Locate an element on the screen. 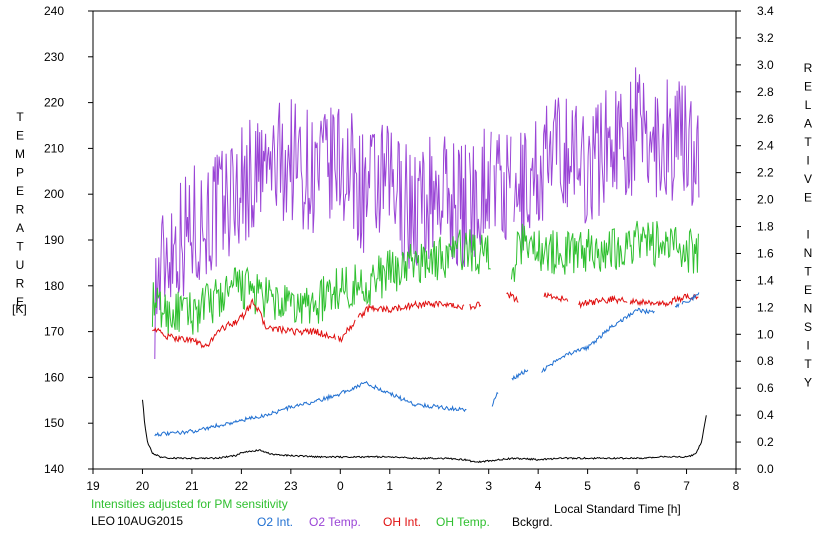 Image resolution: width=828 pixels, height=535 pixels. left-y-axis-letter: U is located at coordinates (20, 265).